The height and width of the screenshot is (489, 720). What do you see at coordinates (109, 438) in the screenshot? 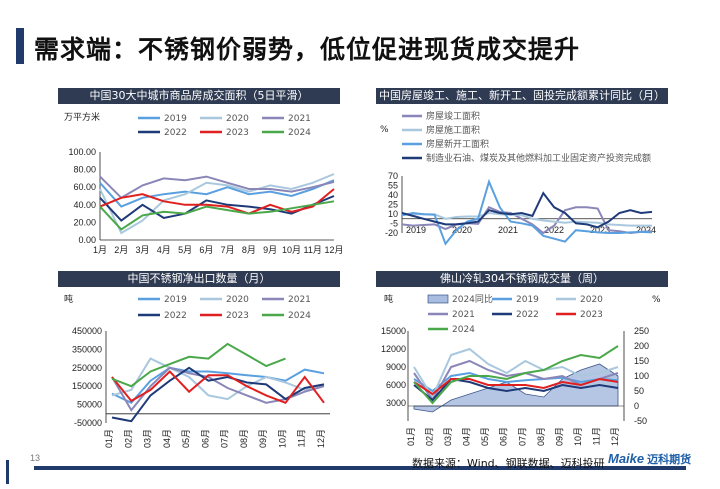
I see `chart3-xtick: 01月` at bounding box center [109, 438].